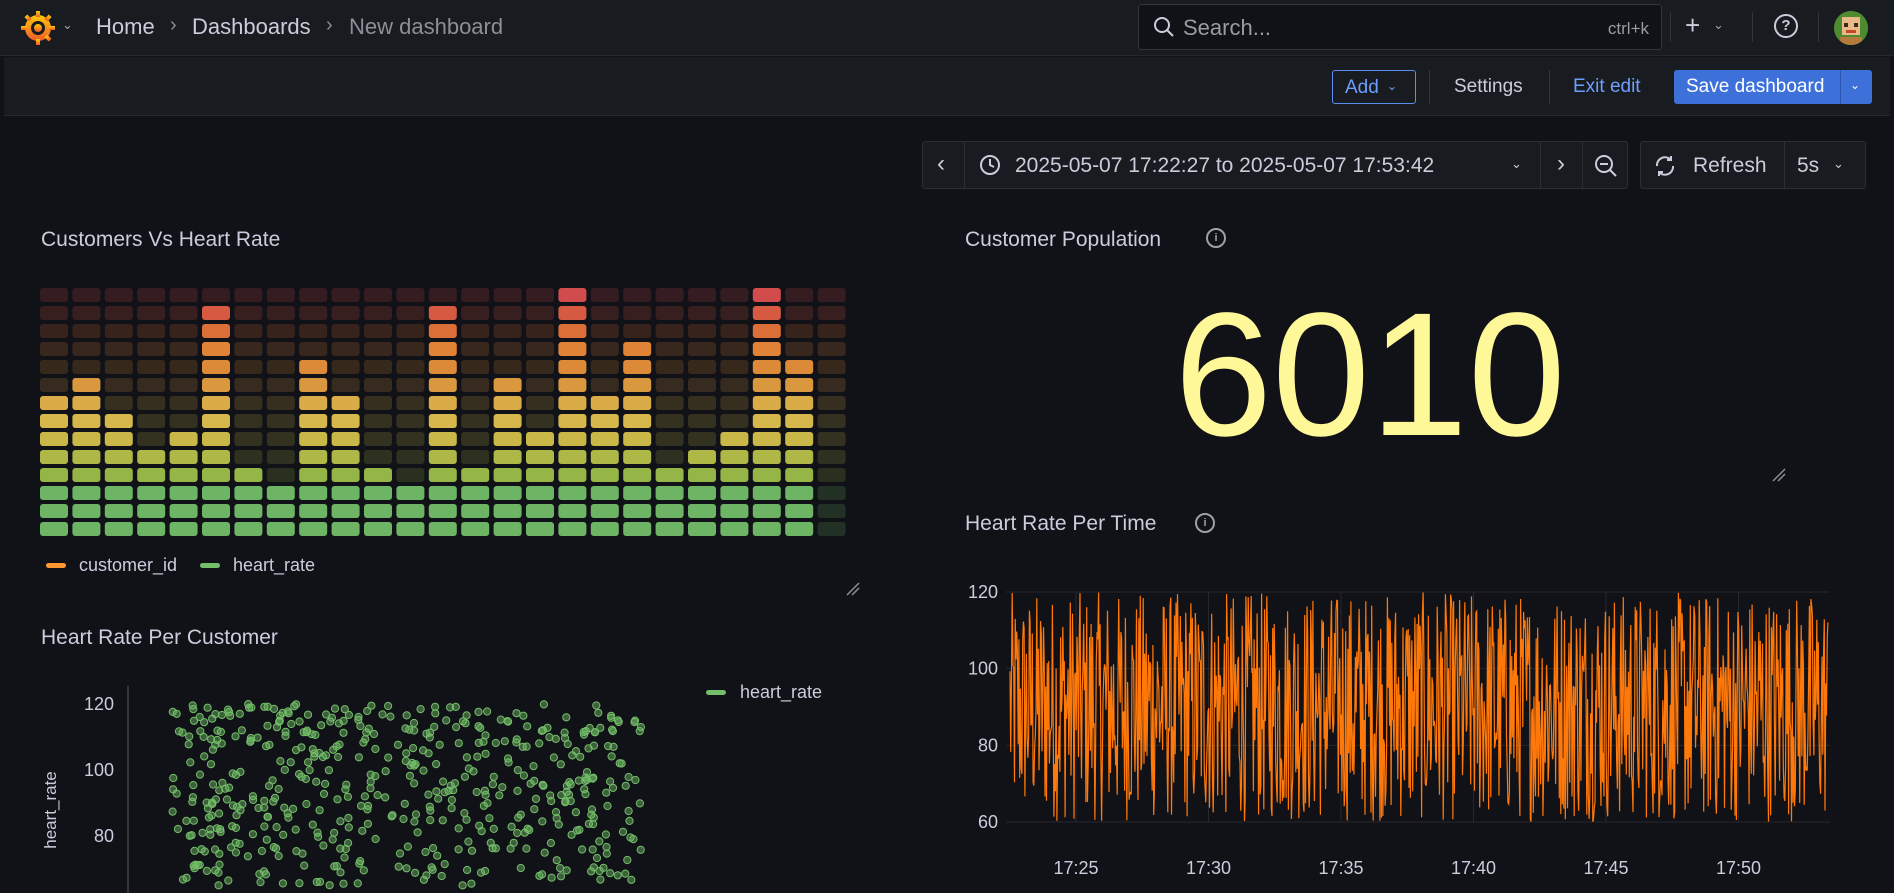  Describe the element at coordinates (1693, 25) in the screenshot. I see `plus-icon: +` at that location.